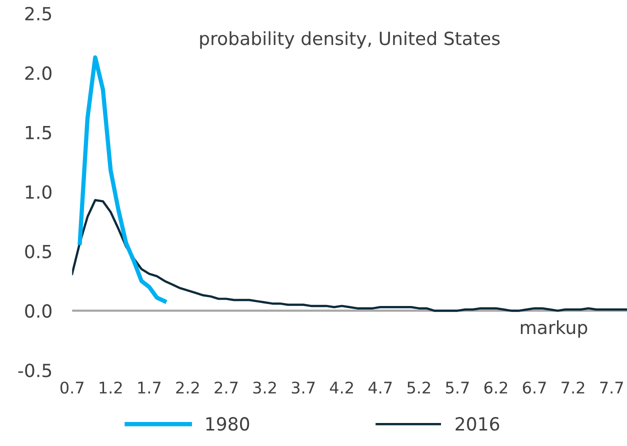 The height and width of the screenshot is (446, 627). Describe the element at coordinates (39, 133) in the screenshot. I see `y-tick-label: 1.5` at that location.